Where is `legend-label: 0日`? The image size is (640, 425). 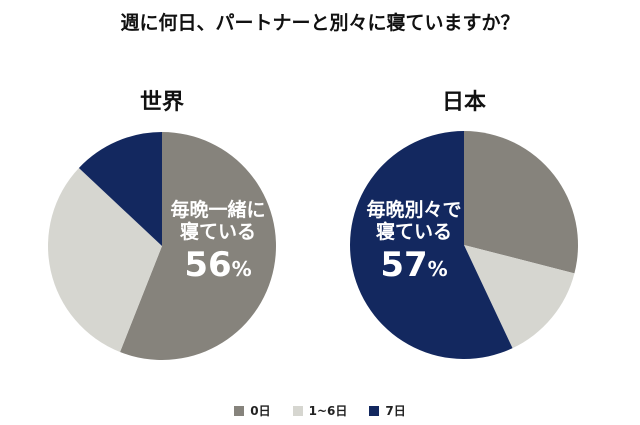
legend-label: 0日 is located at coordinates (260, 411).